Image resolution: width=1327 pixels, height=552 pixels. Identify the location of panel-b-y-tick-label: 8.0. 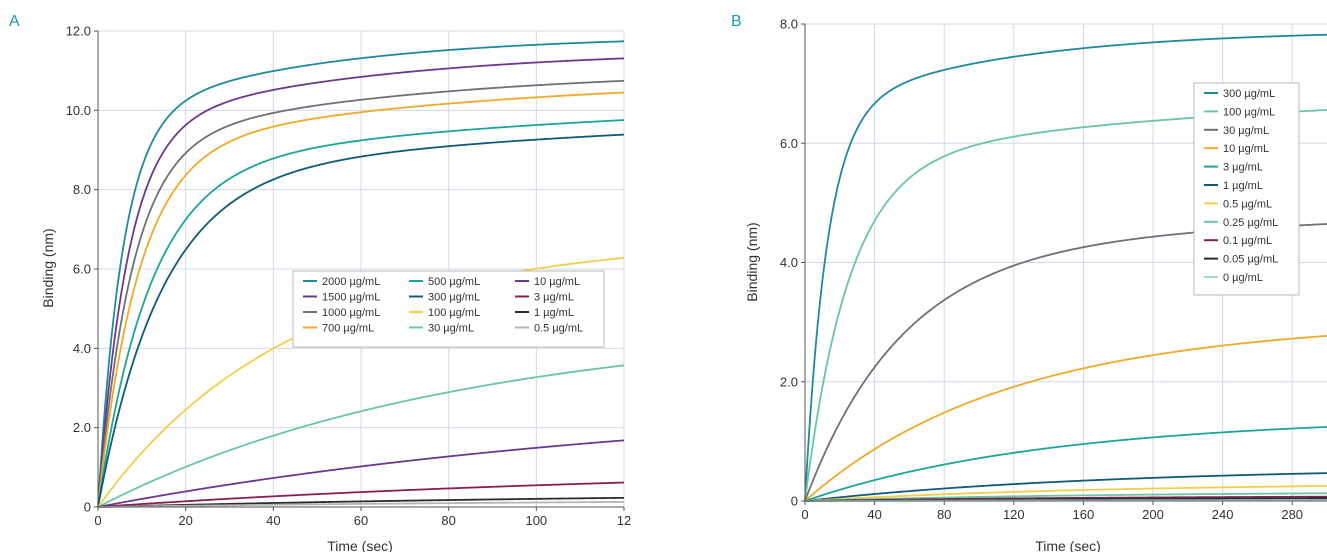
(789, 24).